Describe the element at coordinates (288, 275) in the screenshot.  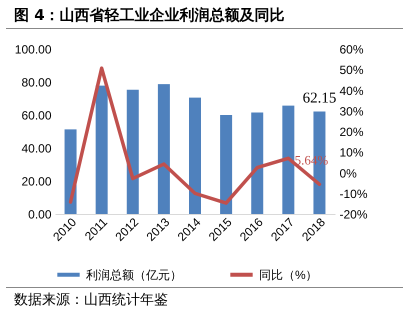
I see `legend-label: 同比（%）` at that location.